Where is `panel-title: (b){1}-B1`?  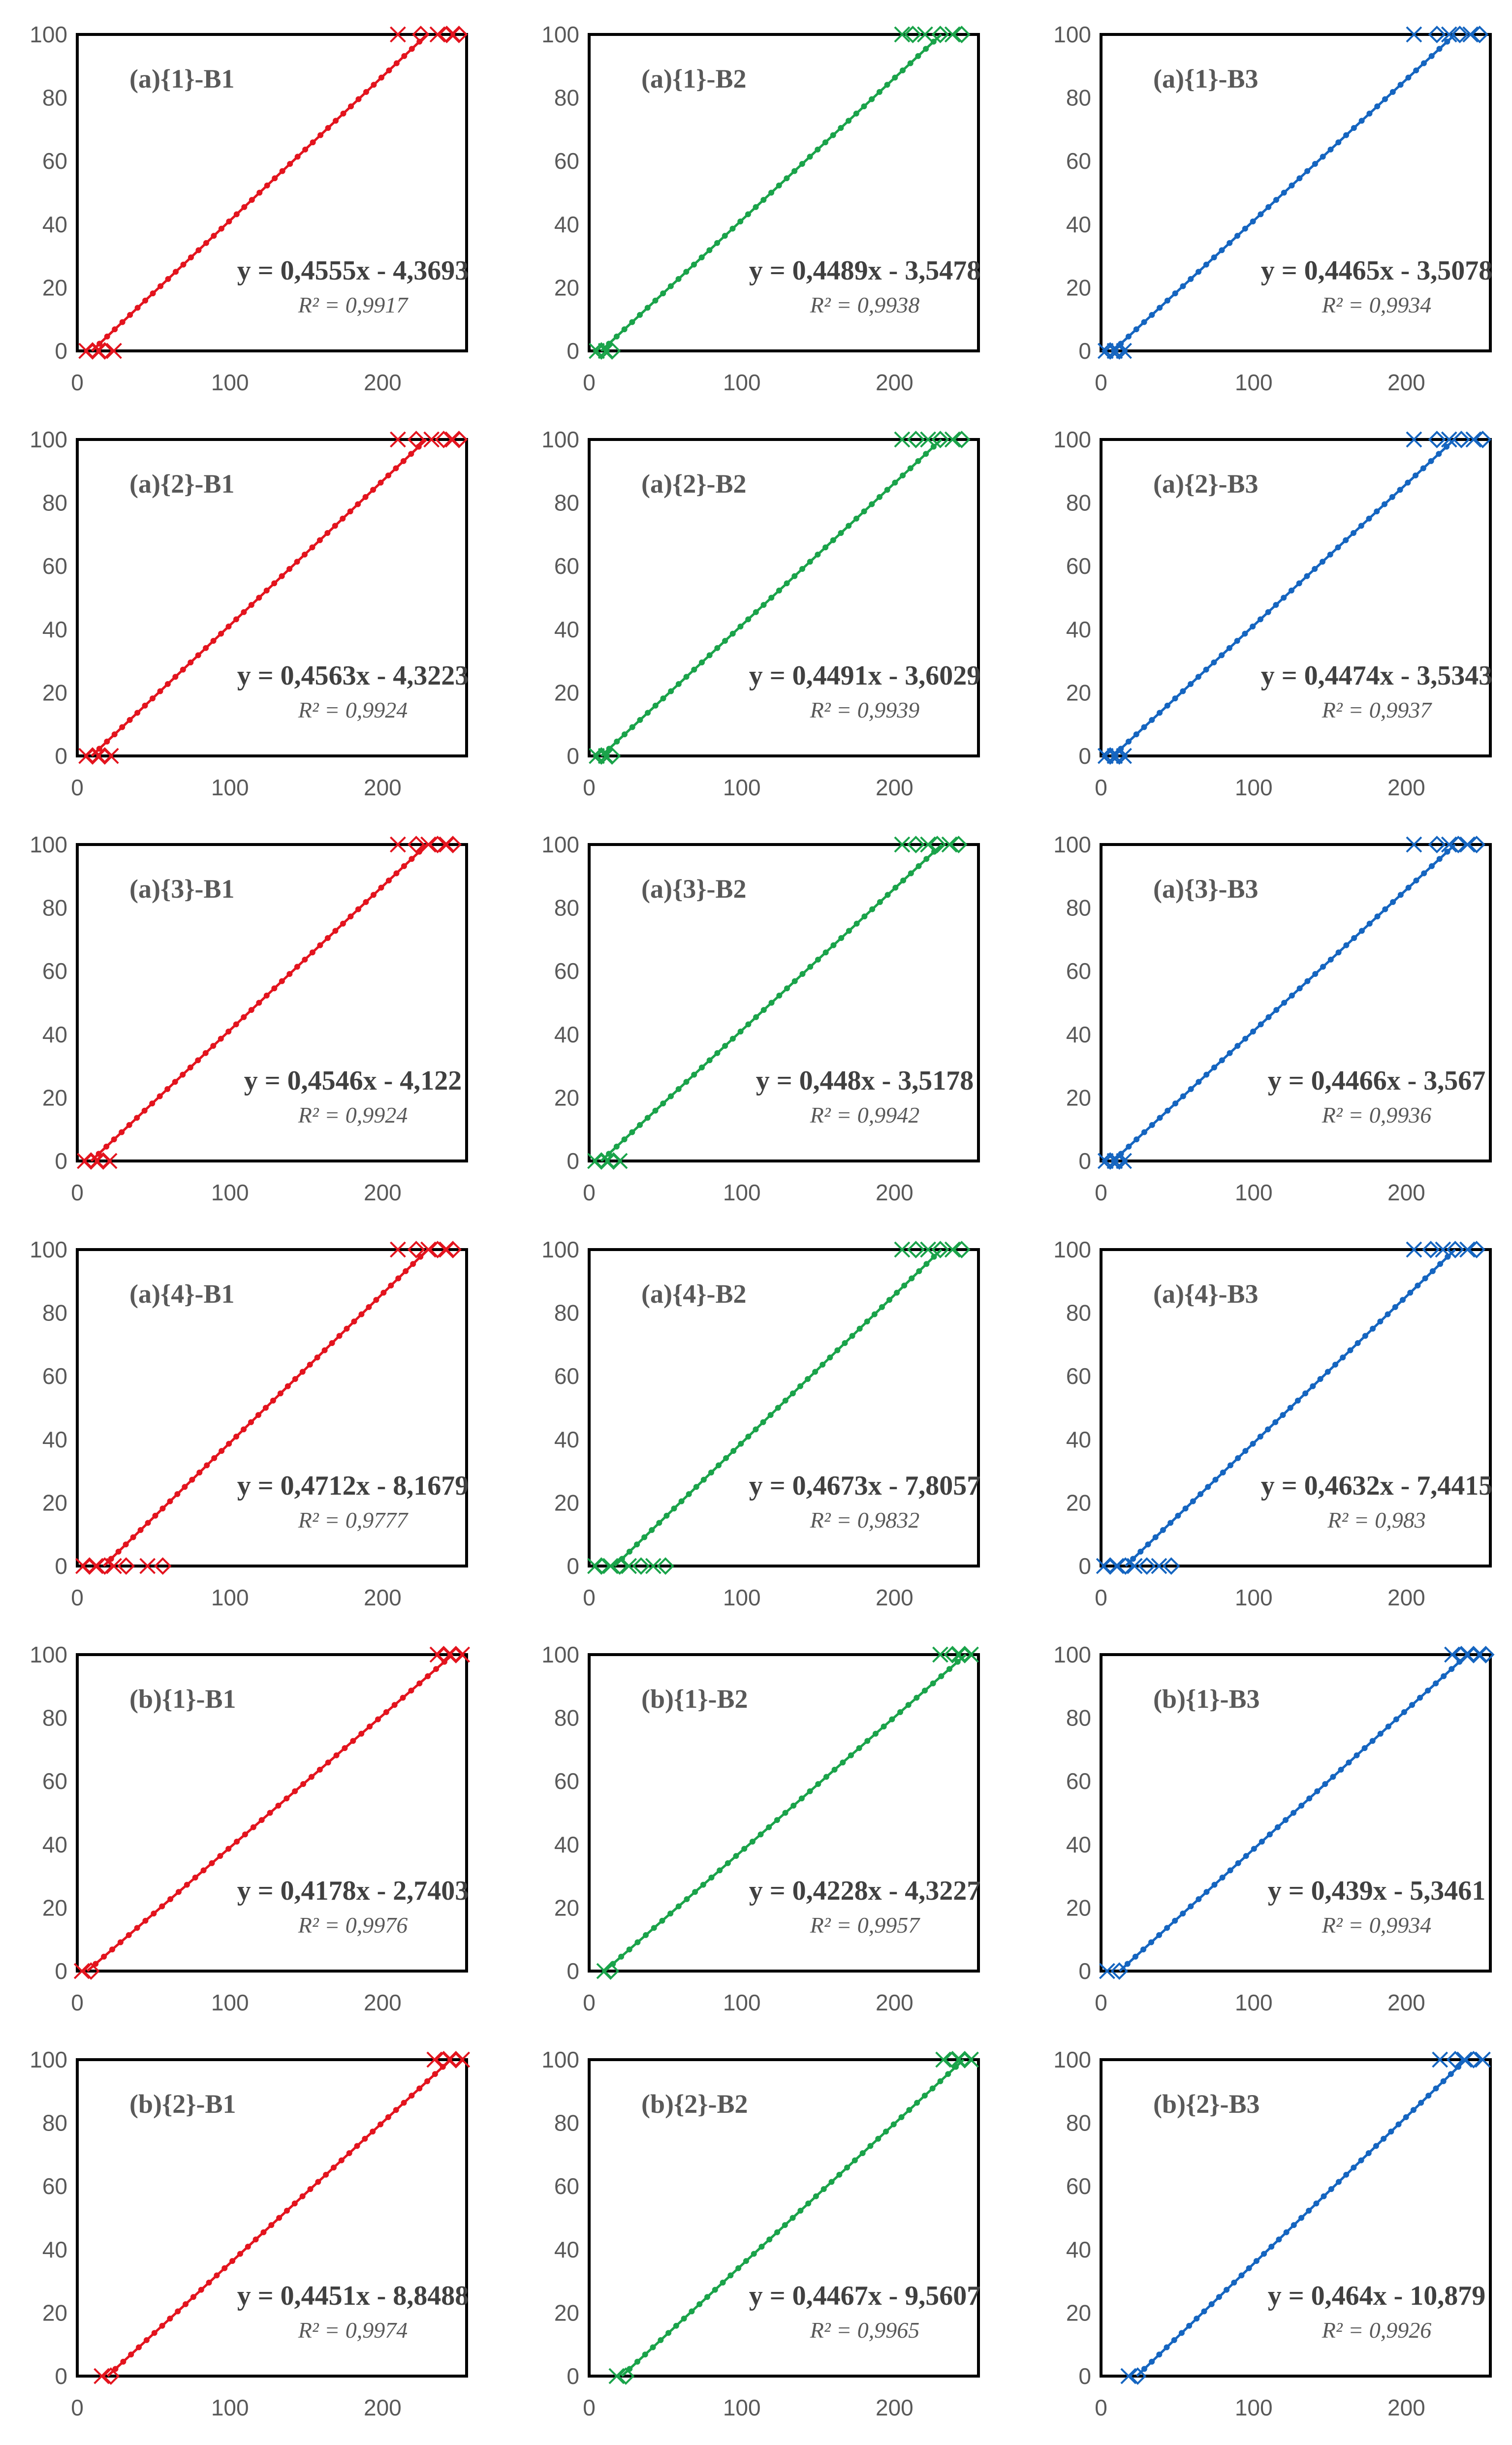
panel-title: (b){1}-B1 is located at coordinates (182, 1699).